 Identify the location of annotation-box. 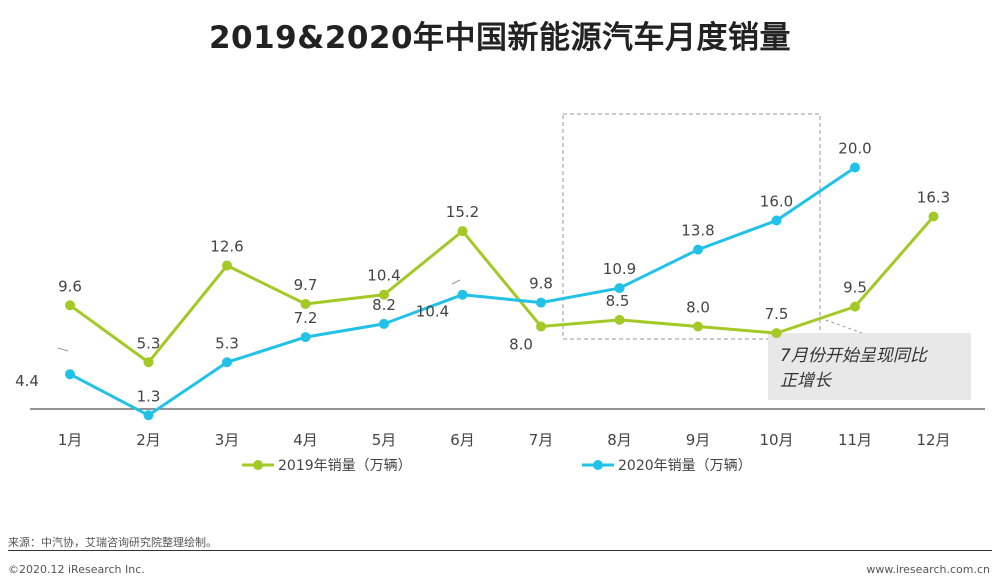
(869, 366).